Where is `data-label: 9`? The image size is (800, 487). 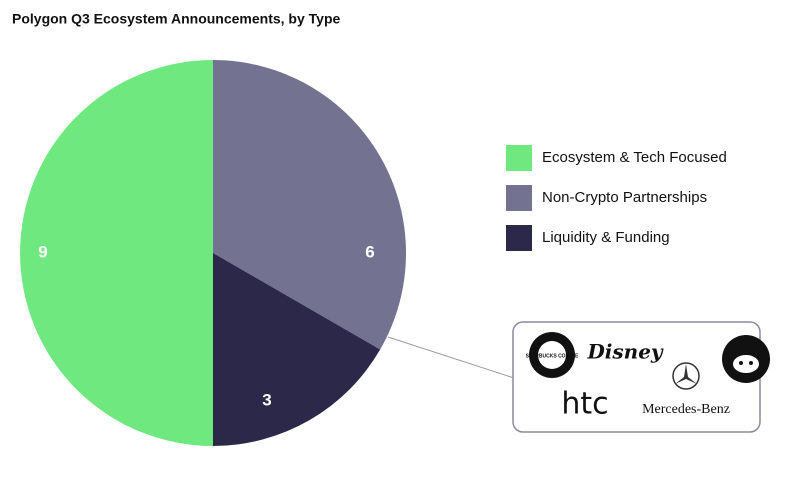
data-label: 9 is located at coordinates (42, 251).